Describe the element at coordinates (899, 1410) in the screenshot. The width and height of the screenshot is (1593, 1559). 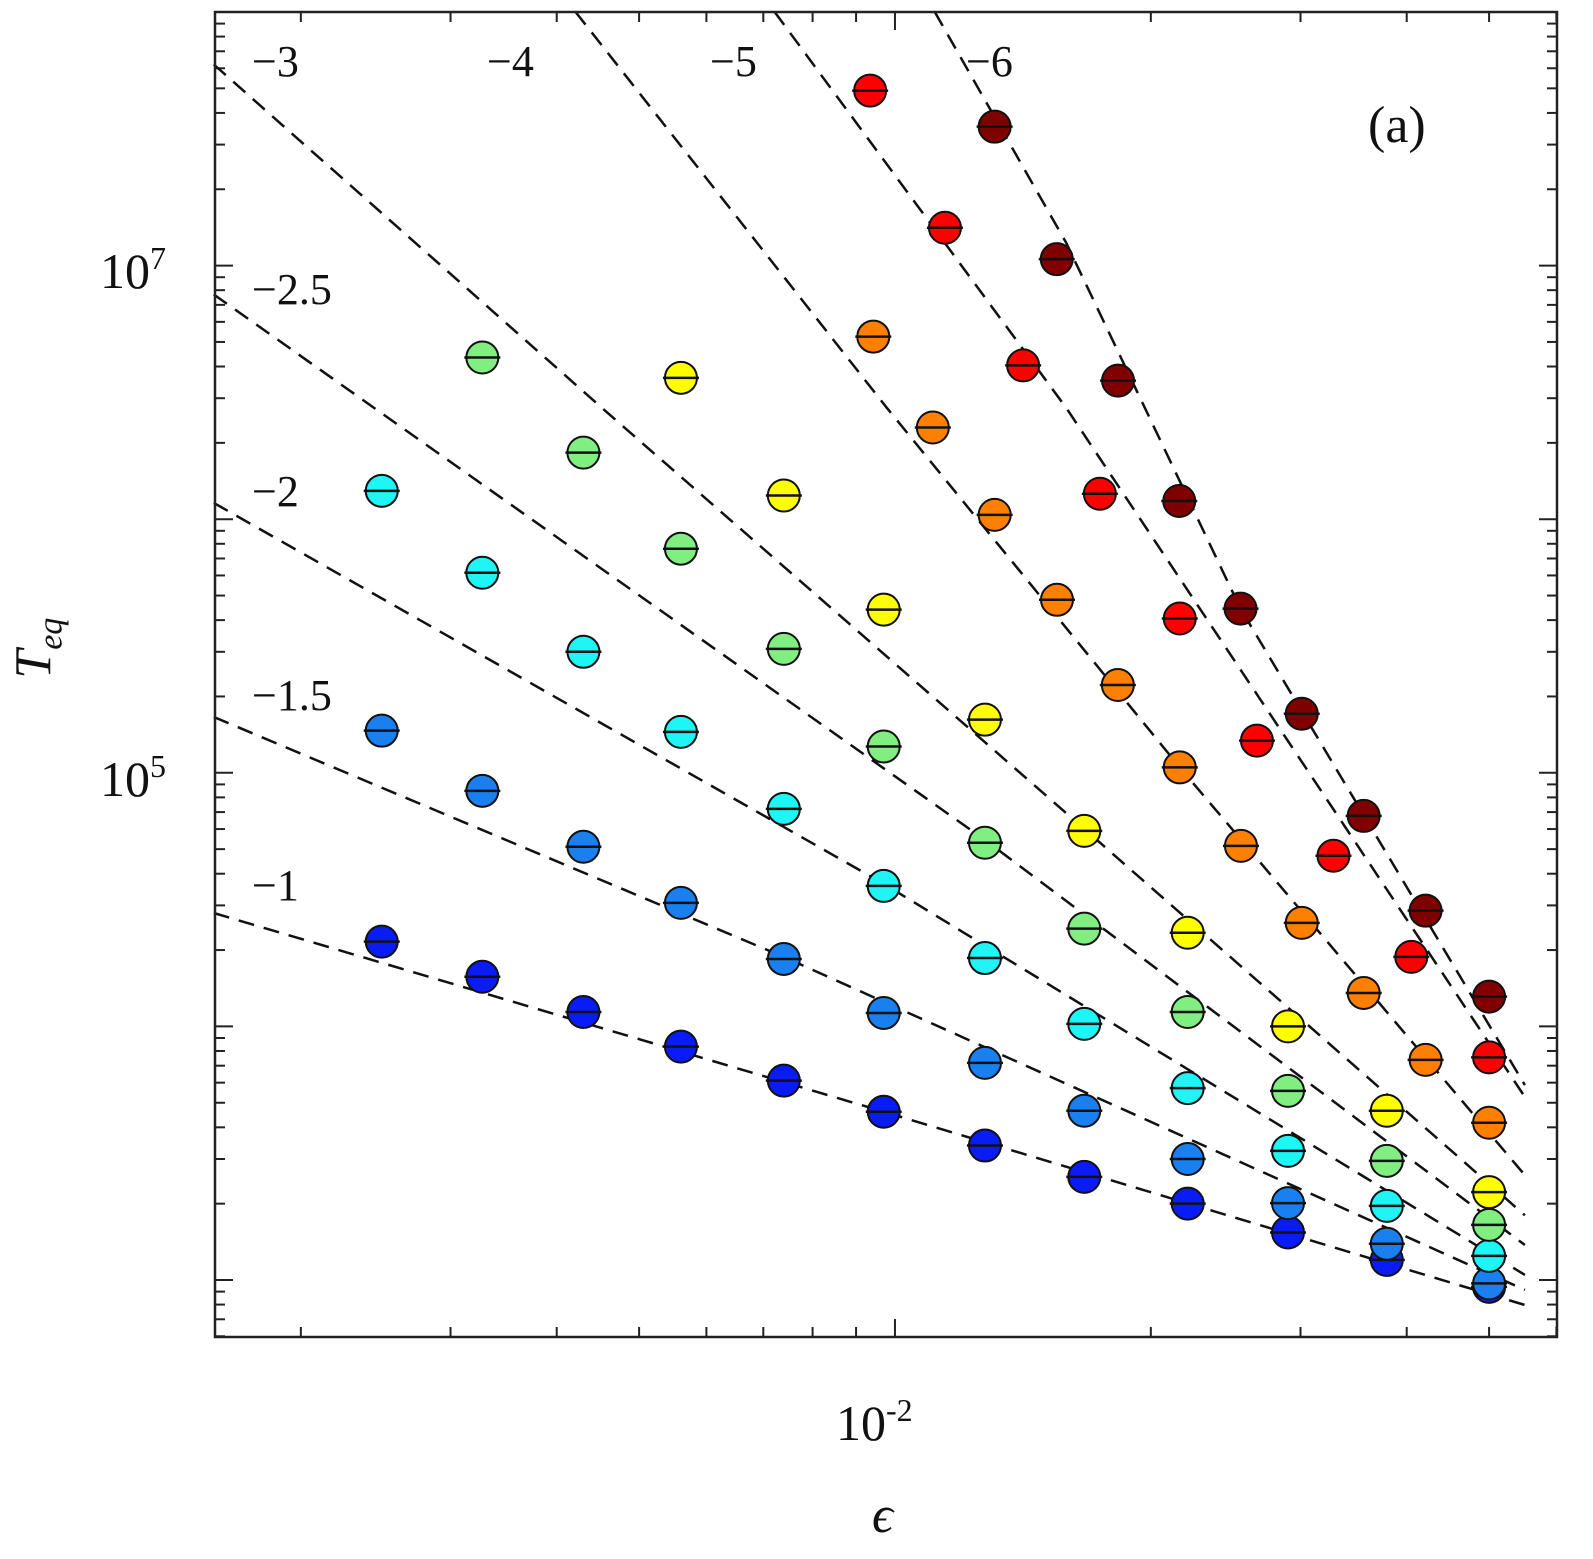
I see `x-tick-exp: -2` at that location.